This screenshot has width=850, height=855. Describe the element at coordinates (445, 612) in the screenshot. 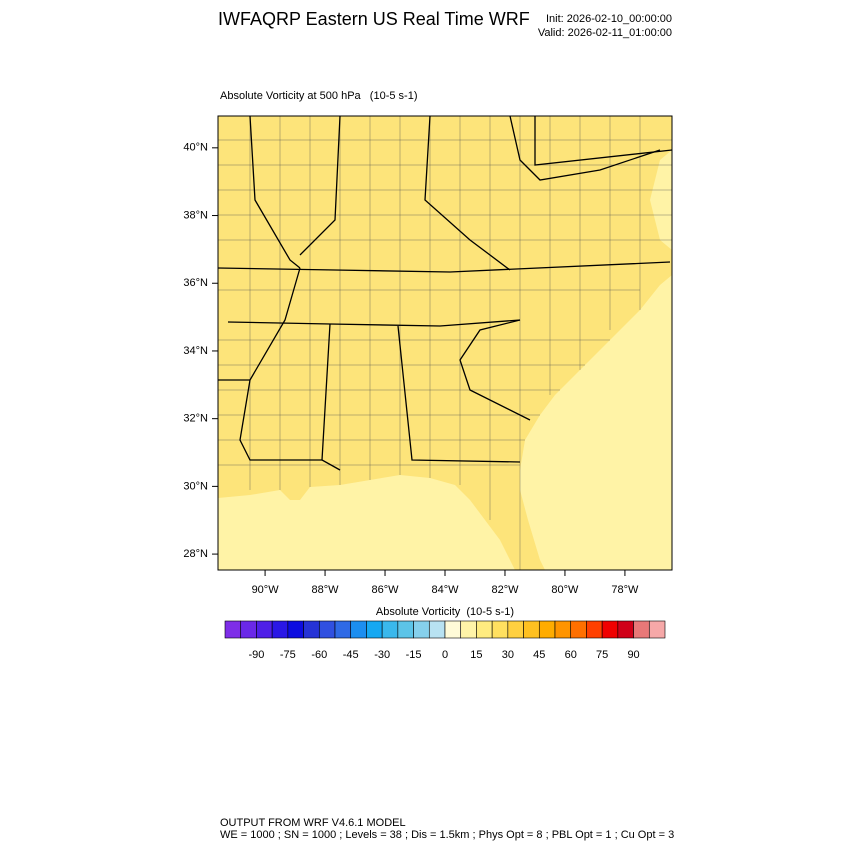

I see `colorbar-title: Absolute Vorticity (10-5 s-1)` at that location.